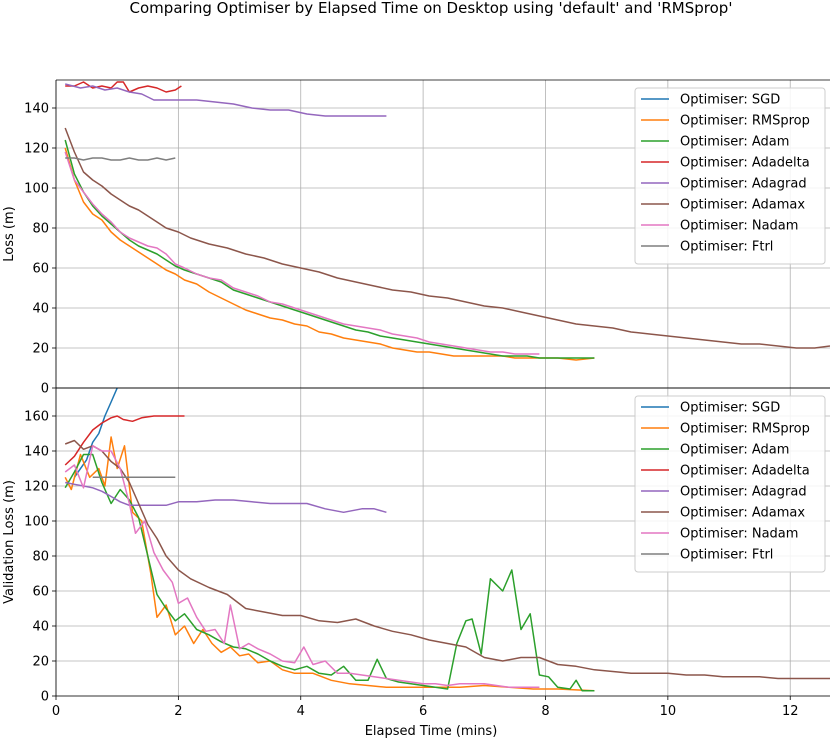 The image size is (830, 739). Describe the element at coordinates (739, 534) in the screenshot. I see `val-loss-legend-label: Optimiser: Nadam` at that location.